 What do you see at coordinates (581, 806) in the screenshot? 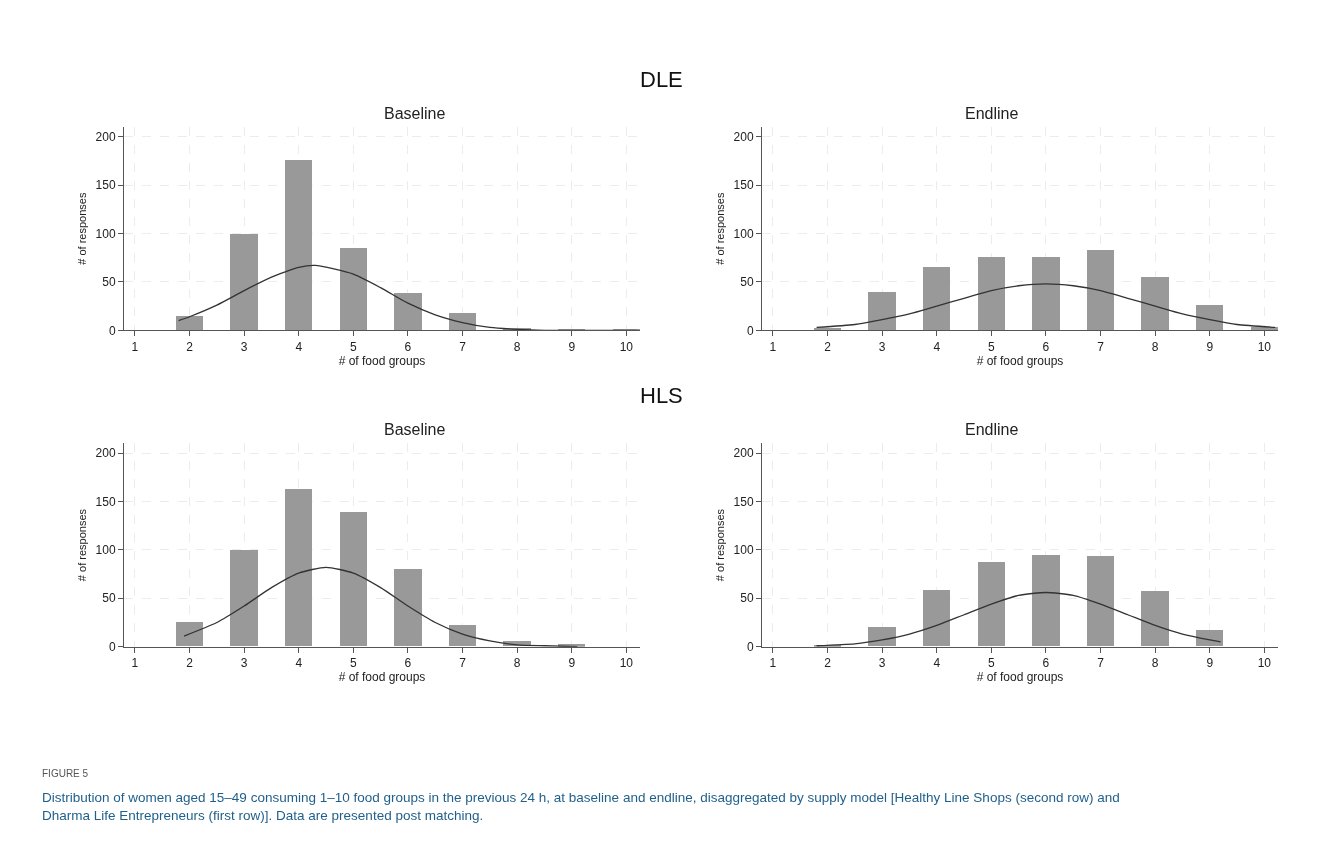
I see `text: Distribution of women aged 15–49 consuming 1–10 food groups in the previous 24 h, at baseline and endline, disaggregated by supply model [Healthy Line Shops (second row) and Dharma Life Entrepreneurs (first row)]. Data are presented post matching.` at bounding box center [581, 806].